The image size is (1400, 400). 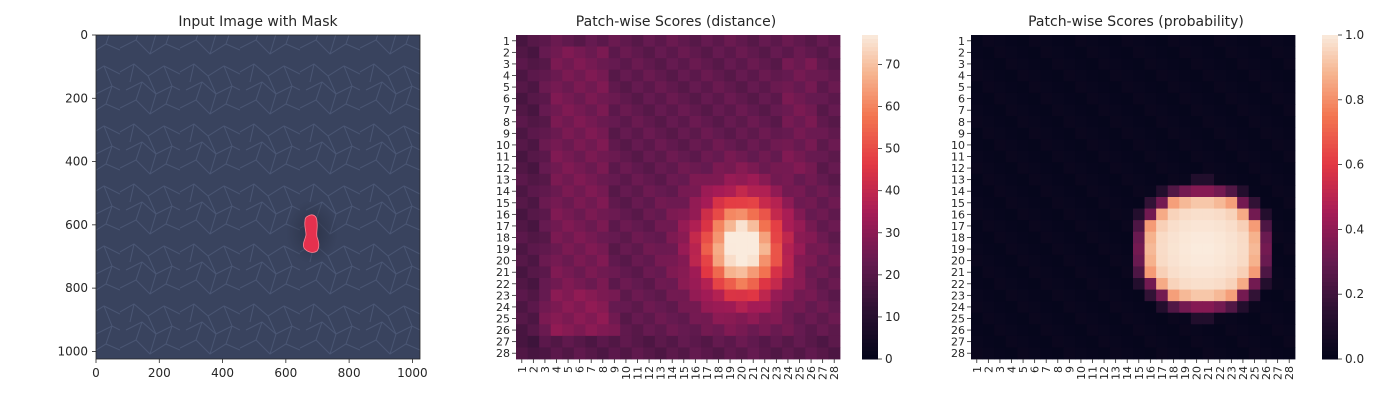 I want to click on col-tick-label: 1, so click(x=522, y=369).